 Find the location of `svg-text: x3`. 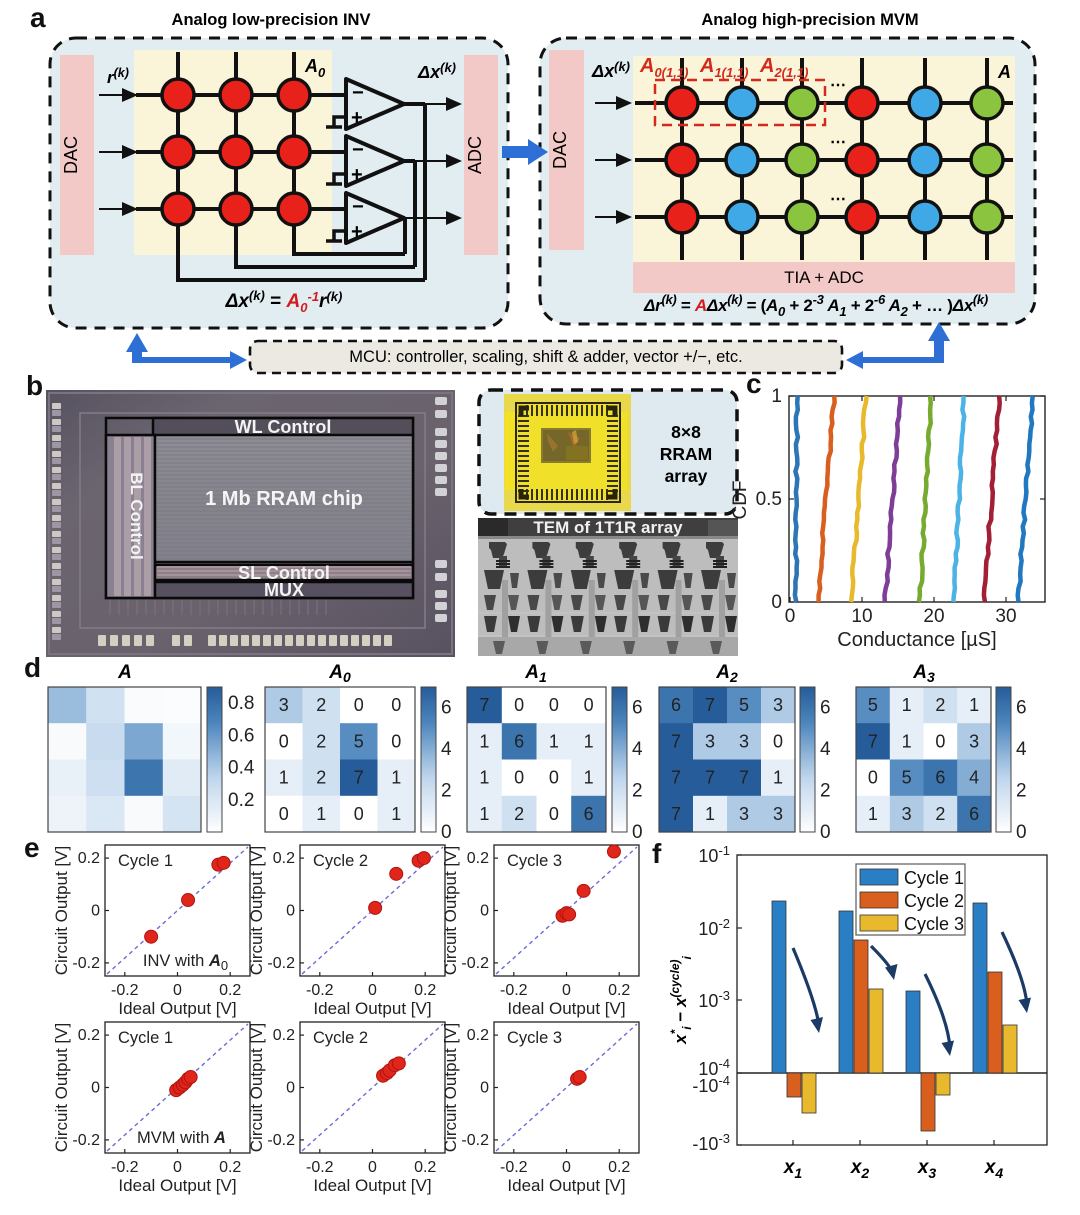

svg-text: x3 is located at coordinates (927, 1169).